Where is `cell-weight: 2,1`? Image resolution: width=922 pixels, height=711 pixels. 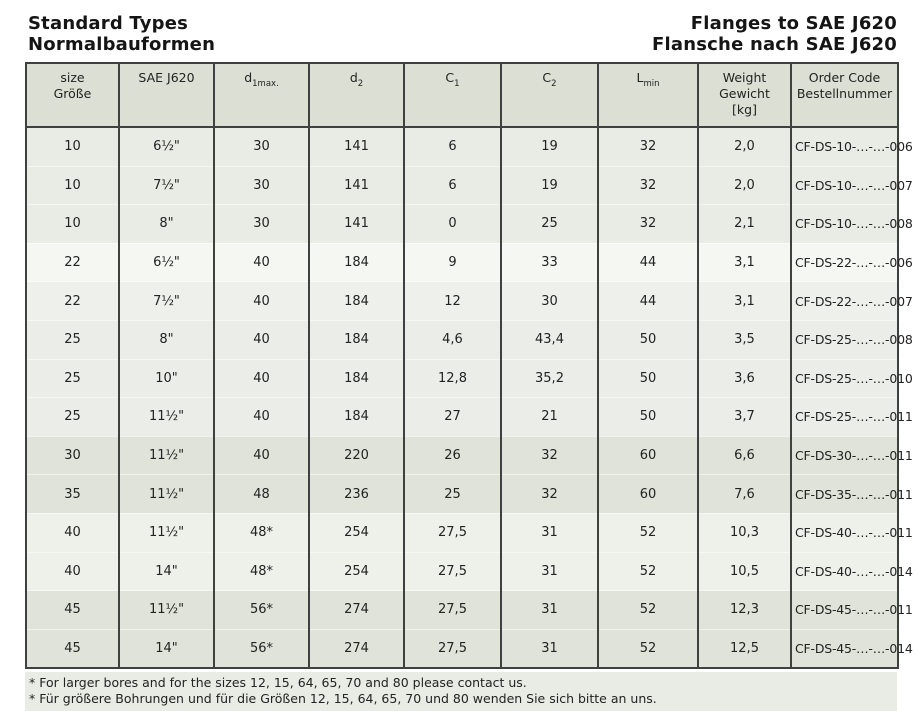
cell-weight: 2,1 is located at coordinates (745, 224).